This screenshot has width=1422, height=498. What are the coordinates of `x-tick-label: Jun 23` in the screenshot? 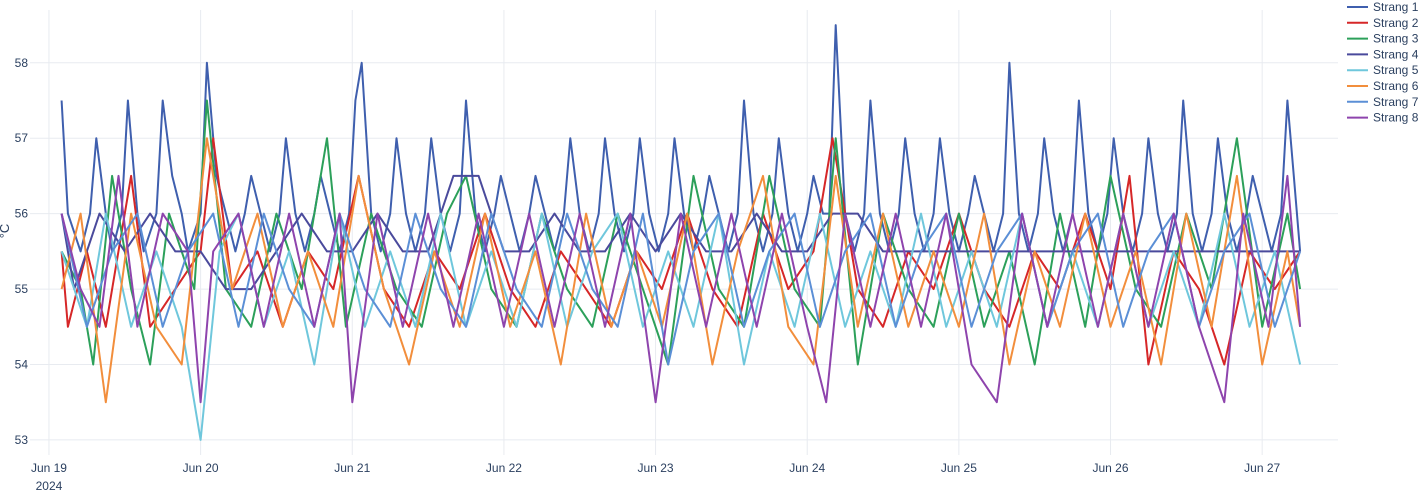 It's located at (656, 468).